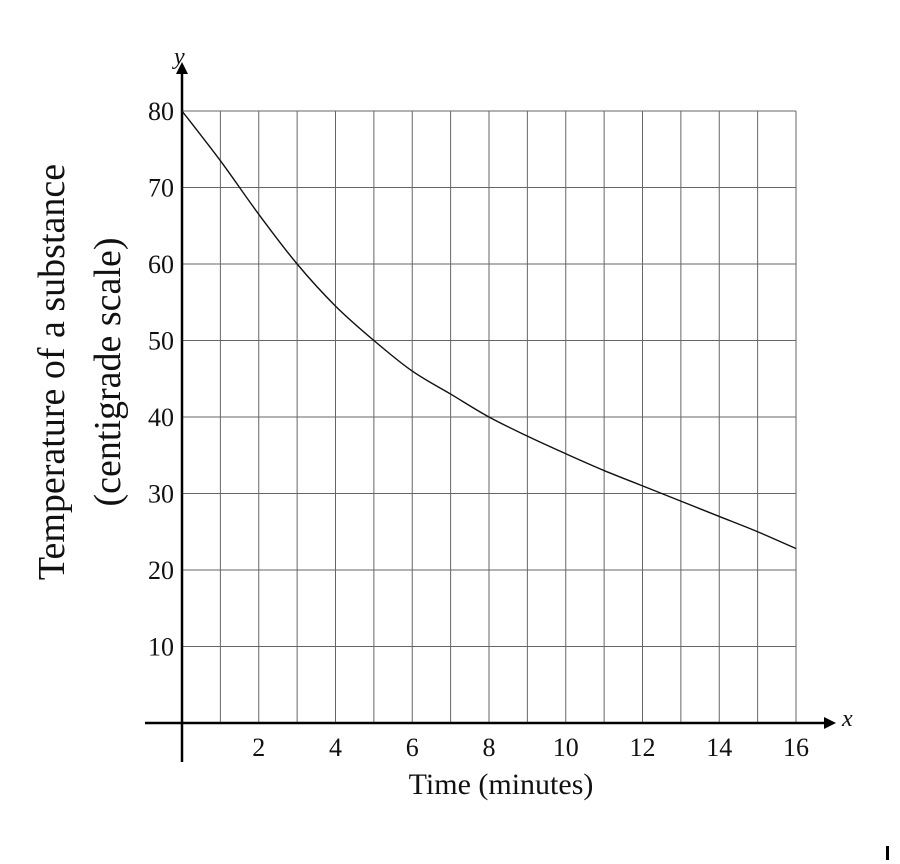 This screenshot has width=900, height=864. What do you see at coordinates (412, 747) in the screenshot?
I see `x-tick-label: 6` at bounding box center [412, 747].